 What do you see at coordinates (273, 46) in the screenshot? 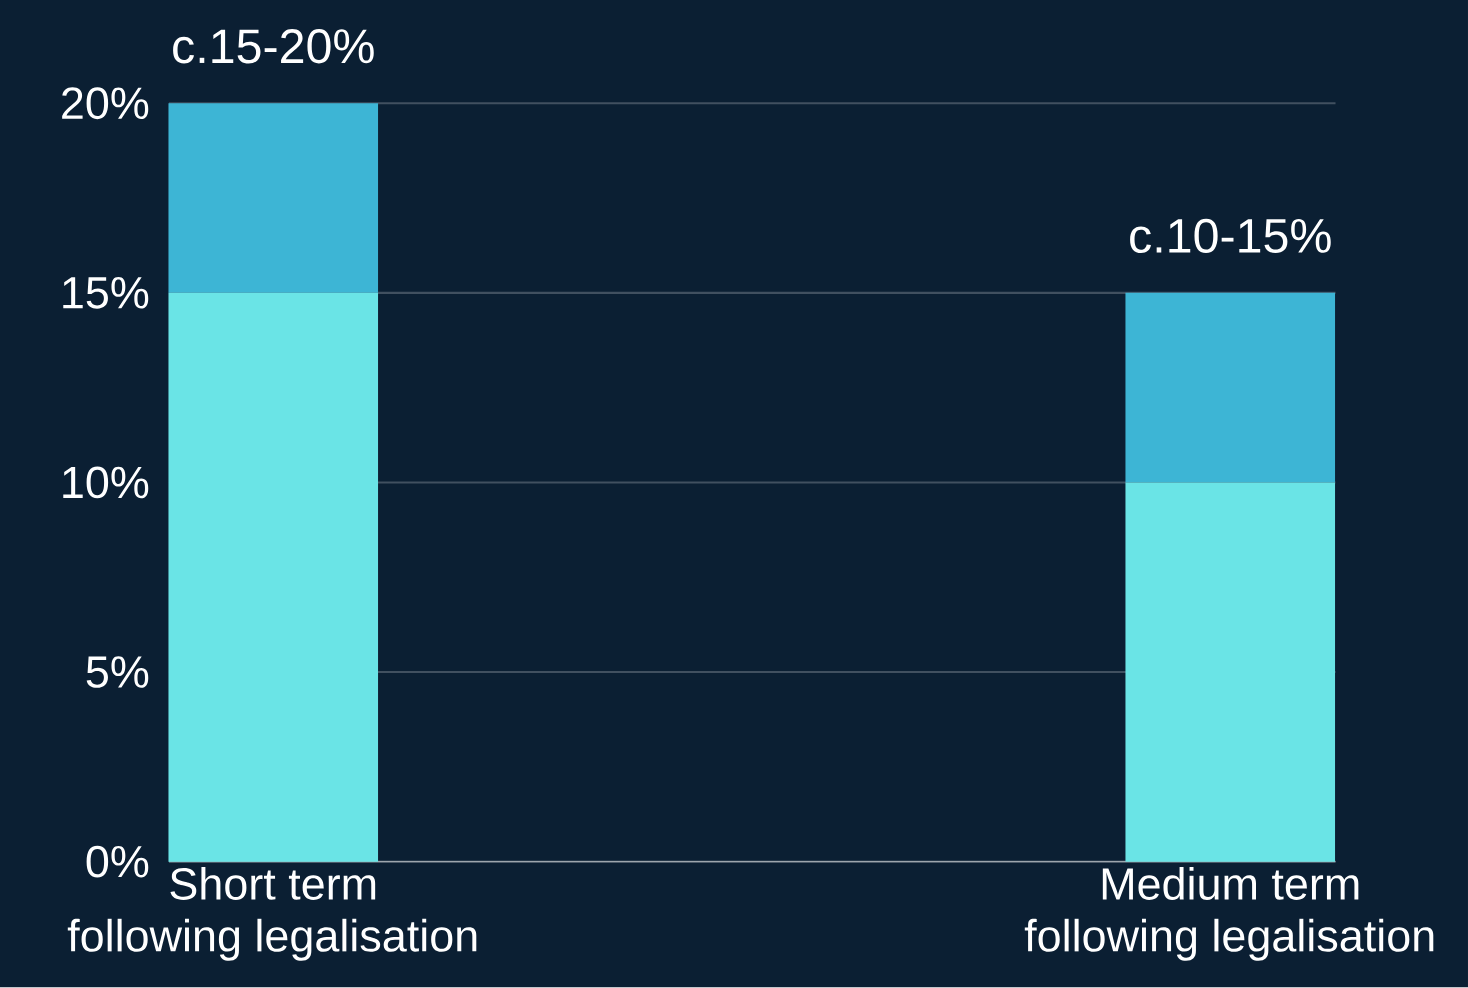
I see `total-label: c.15-20%` at bounding box center [273, 46].